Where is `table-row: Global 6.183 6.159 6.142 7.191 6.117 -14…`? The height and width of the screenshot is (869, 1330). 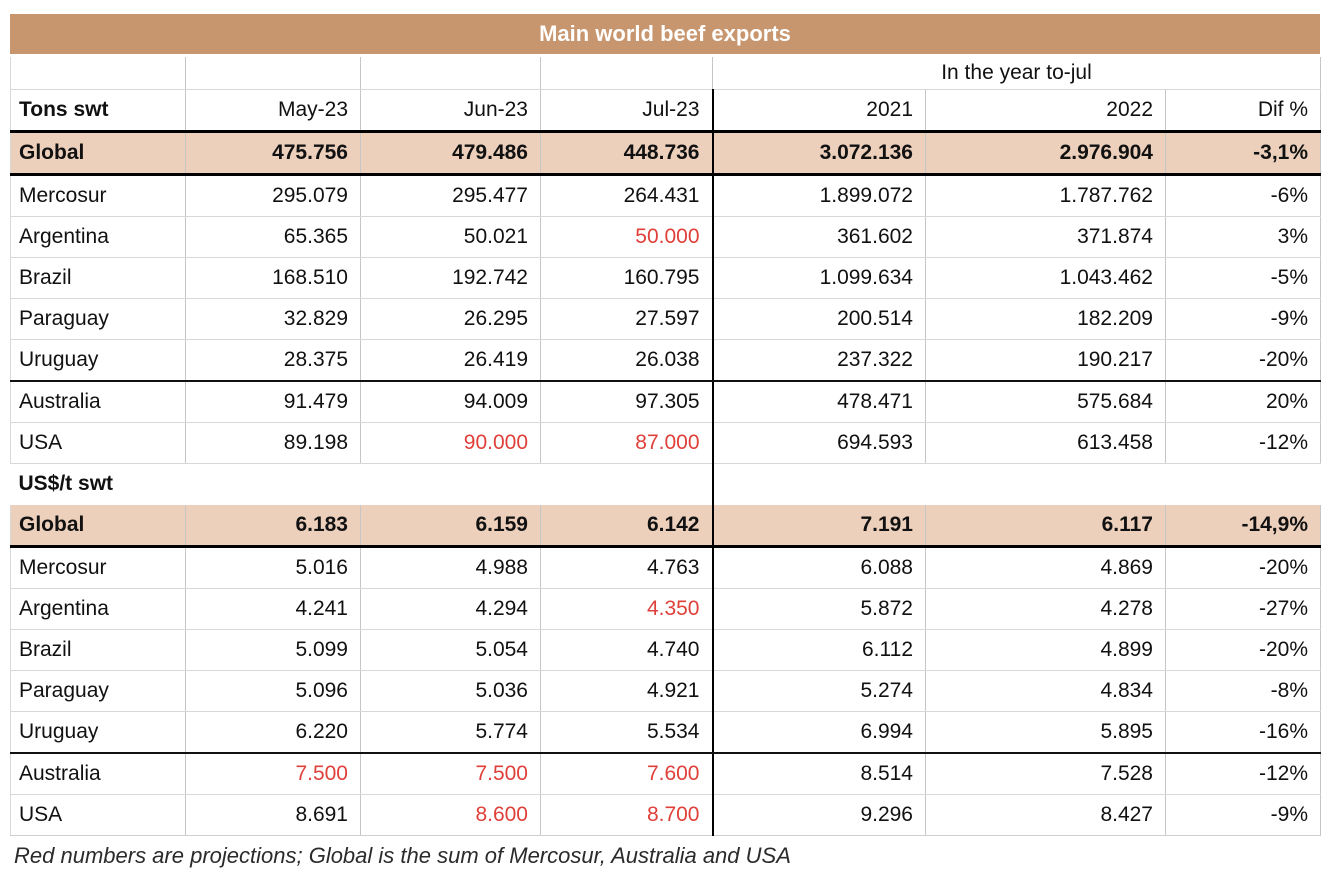
table-row: Global 6.183 6.159 6.142 7.191 6.117 -14… is located at coordinates (665, 526).